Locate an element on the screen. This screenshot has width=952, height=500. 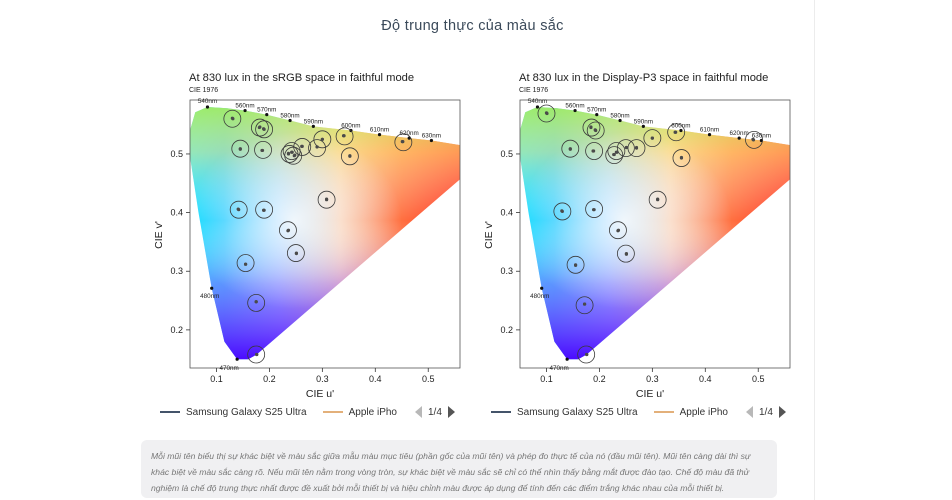
x-tick-label: 0.3 is located at coordinates (652, 379).